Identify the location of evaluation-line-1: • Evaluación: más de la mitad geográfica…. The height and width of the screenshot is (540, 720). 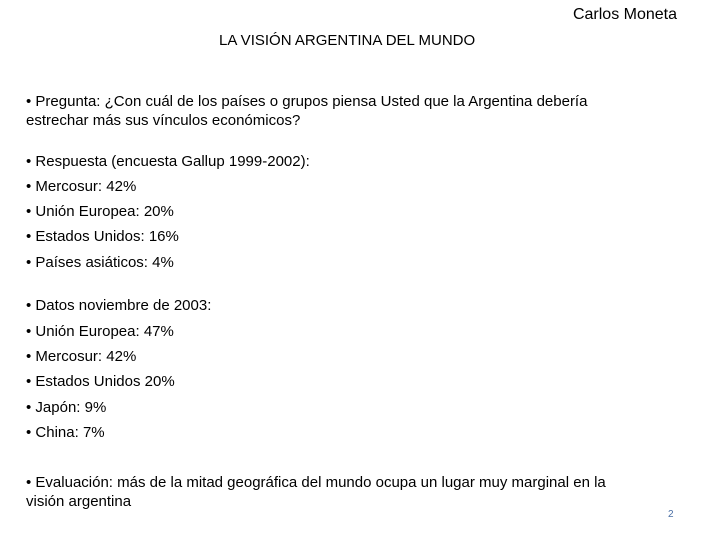
(316, 482).